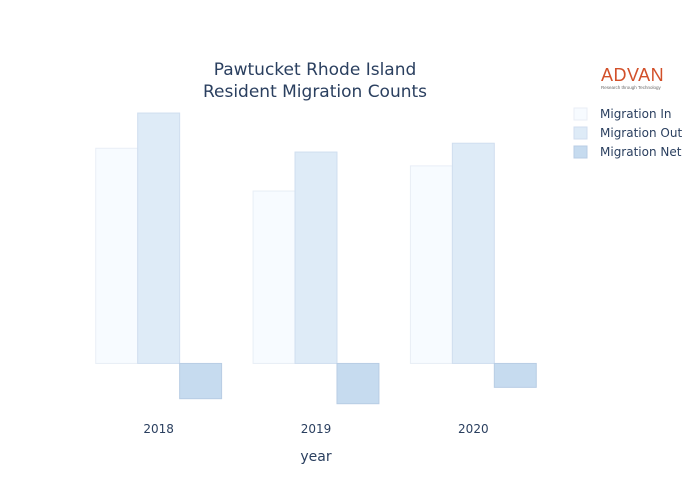 This screenshot has width=700, height=500. I want to click on bar-migration-in-2020, so click(431, 264).